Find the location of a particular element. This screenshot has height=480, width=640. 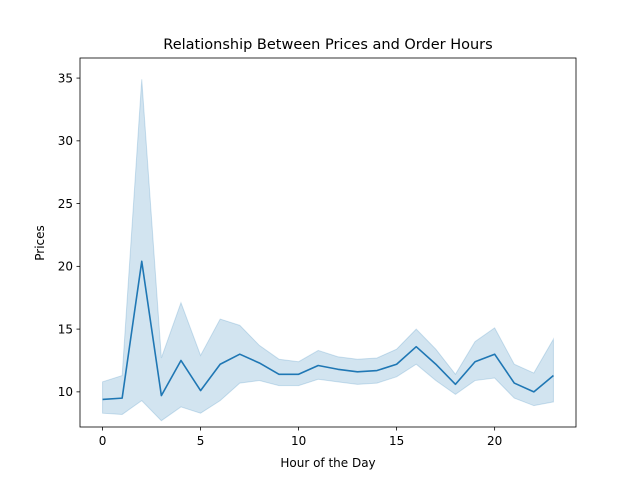

x-tick-label: 20 is located at coordinates (494, 441).